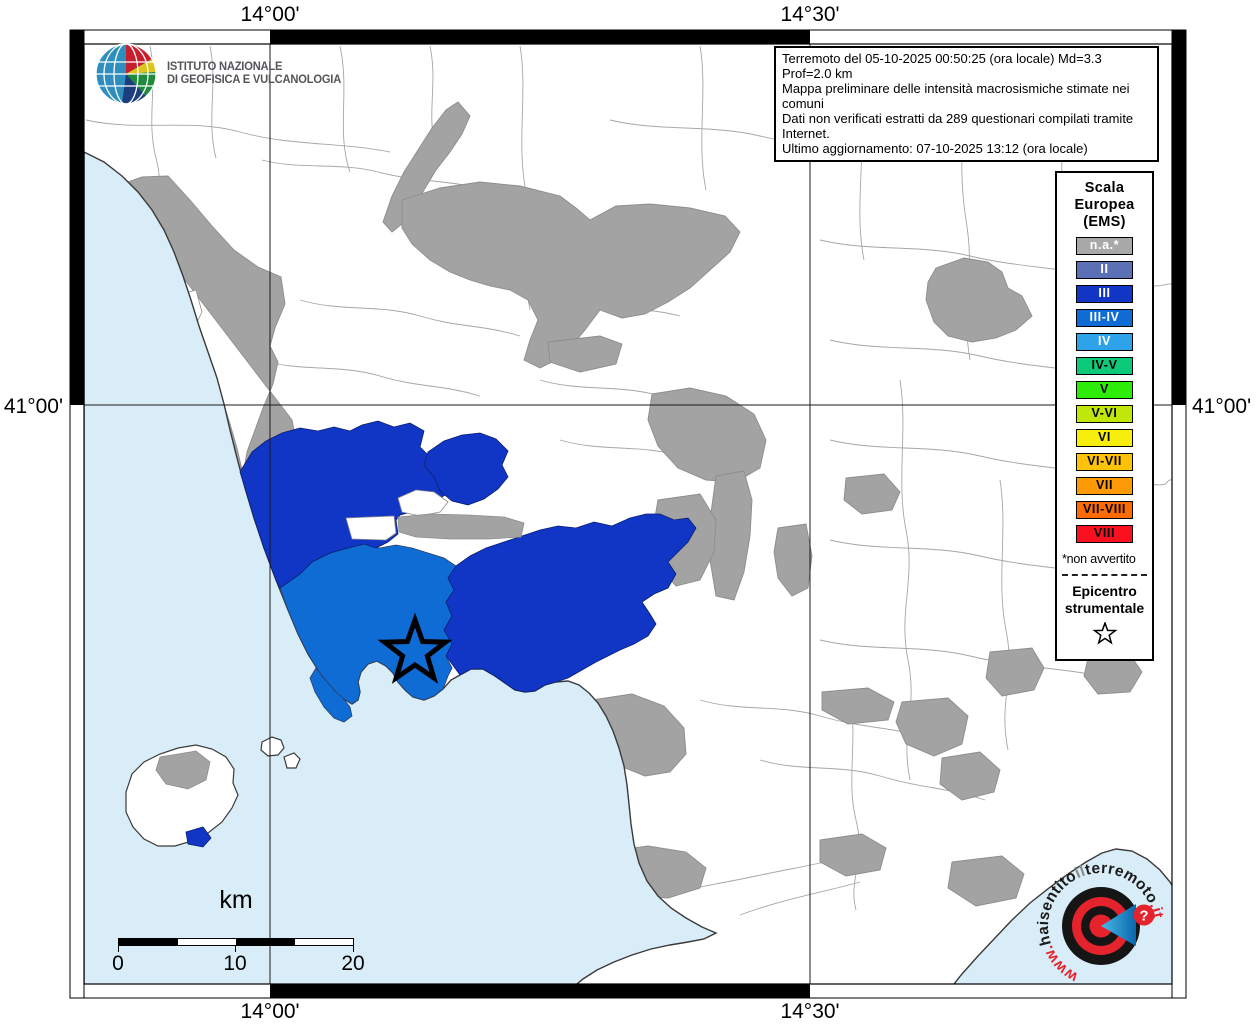  I want to click on legend-footnote: *non avvertito, so click(1099, 559).